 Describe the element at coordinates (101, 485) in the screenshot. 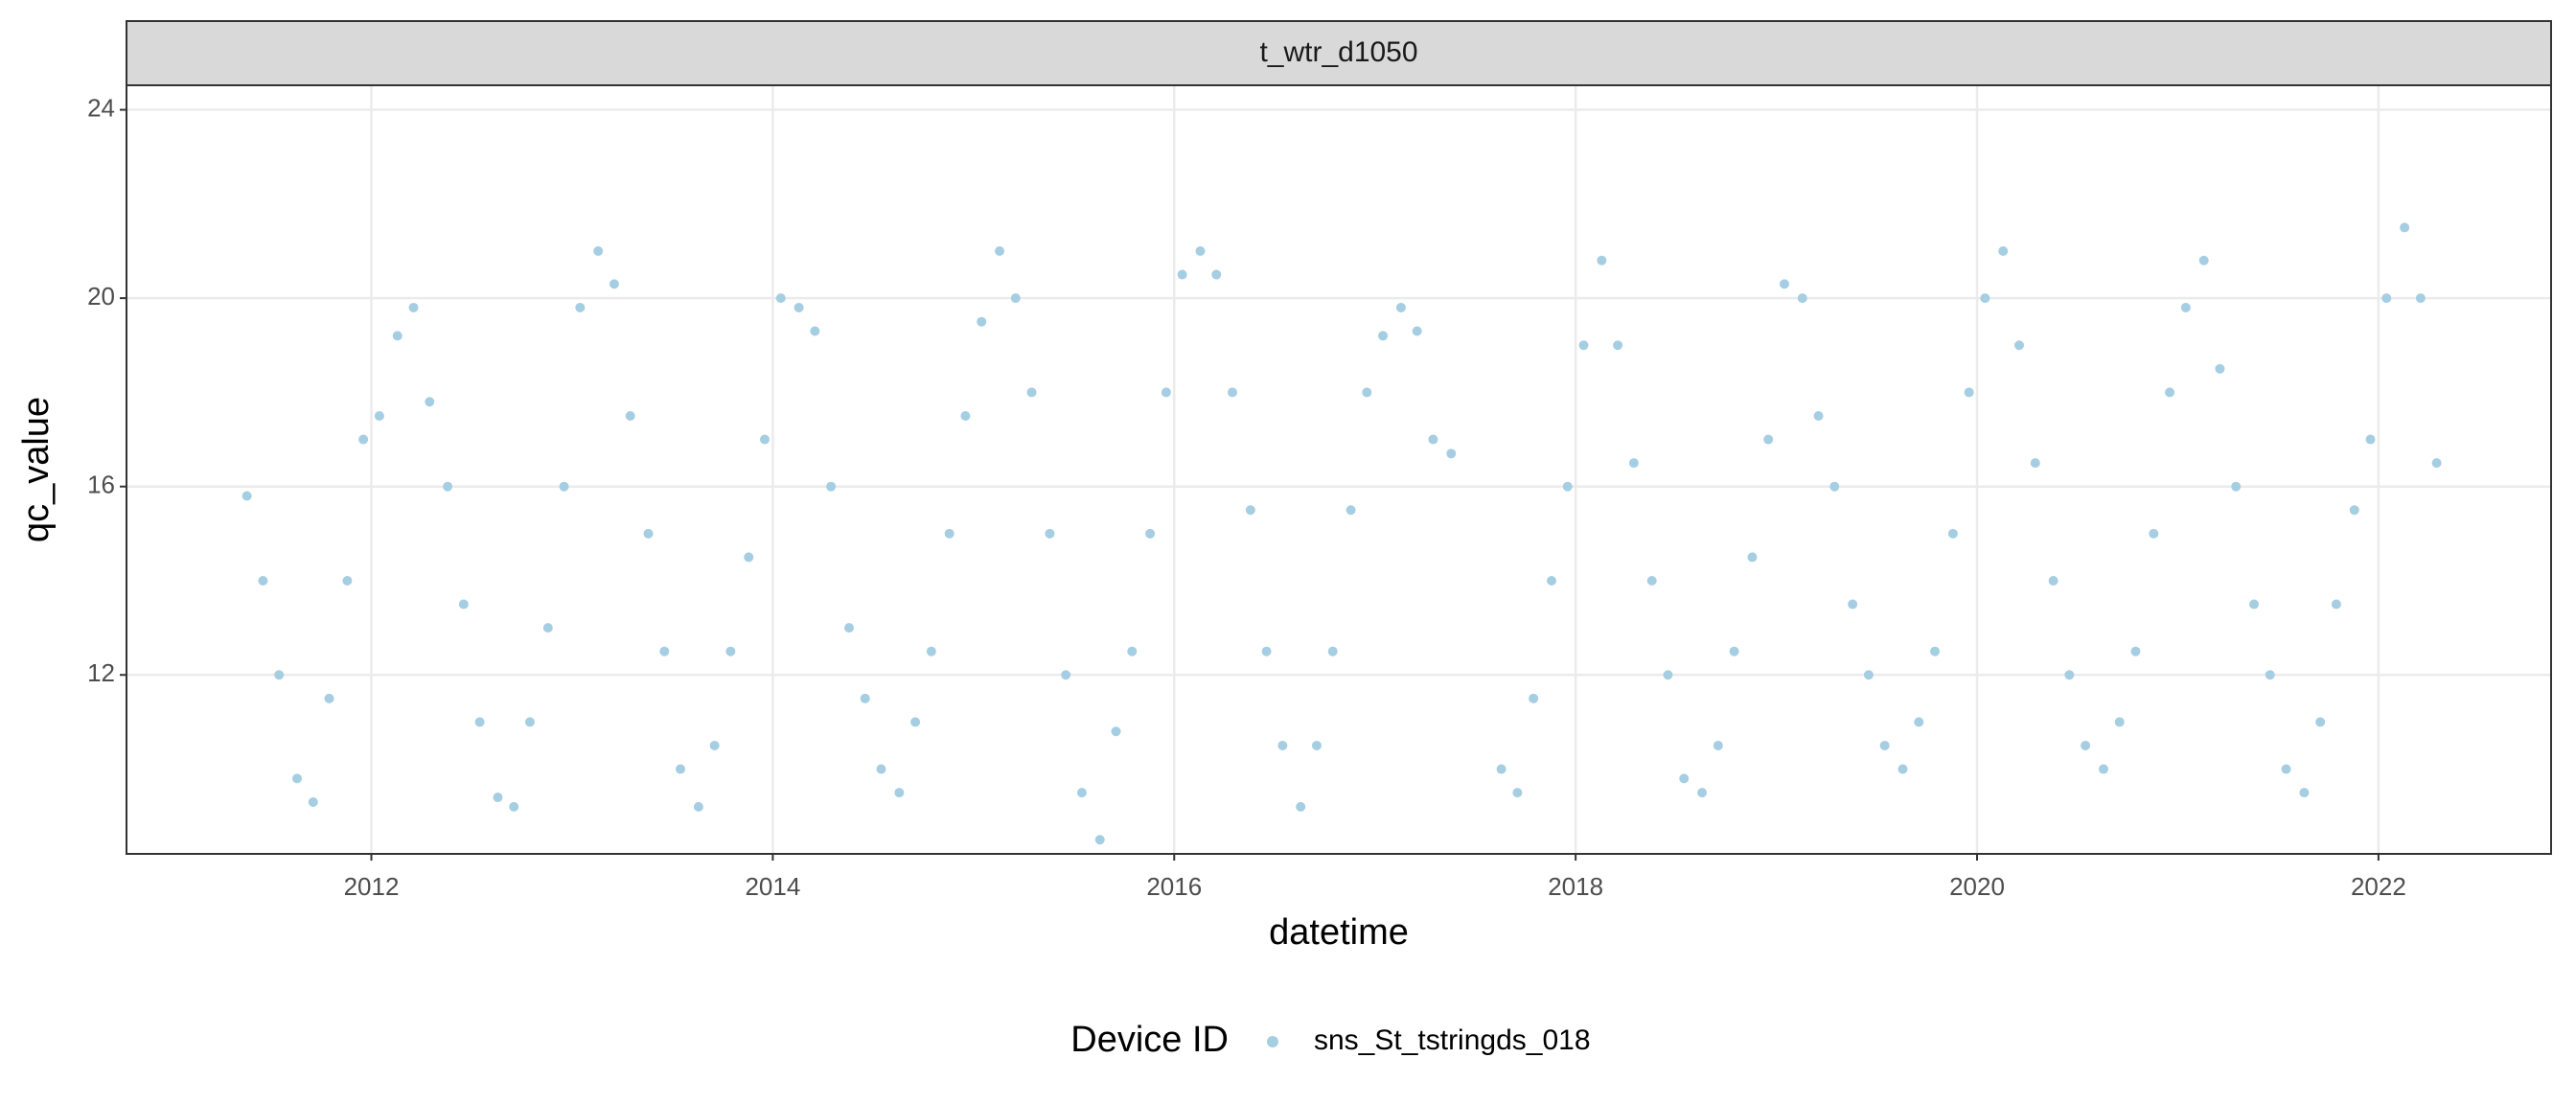

I see `y-tick-label: 16` at that location.